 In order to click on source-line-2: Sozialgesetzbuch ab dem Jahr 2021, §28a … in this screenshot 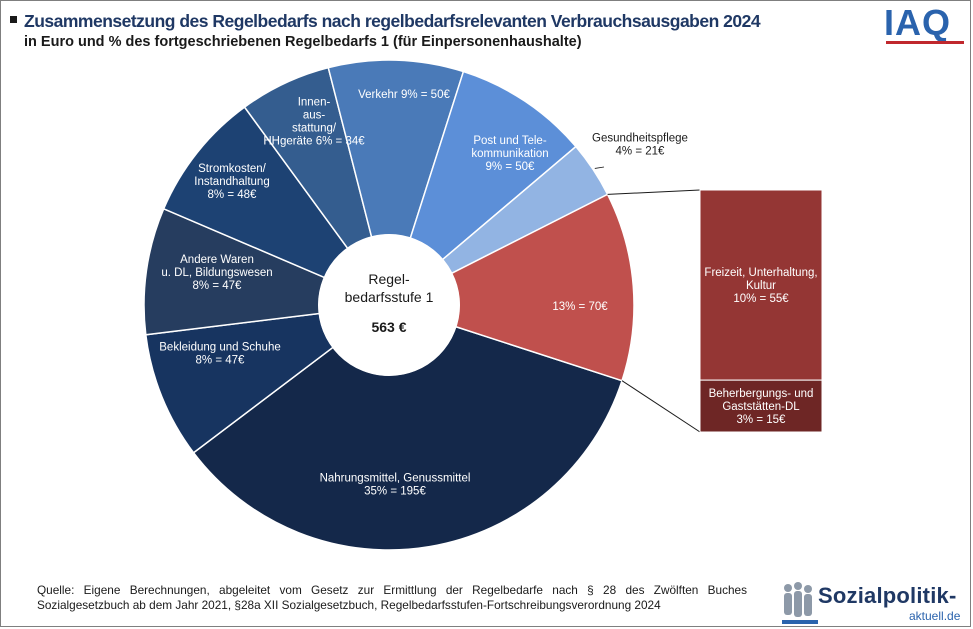, I will do `click(349, 605)`.